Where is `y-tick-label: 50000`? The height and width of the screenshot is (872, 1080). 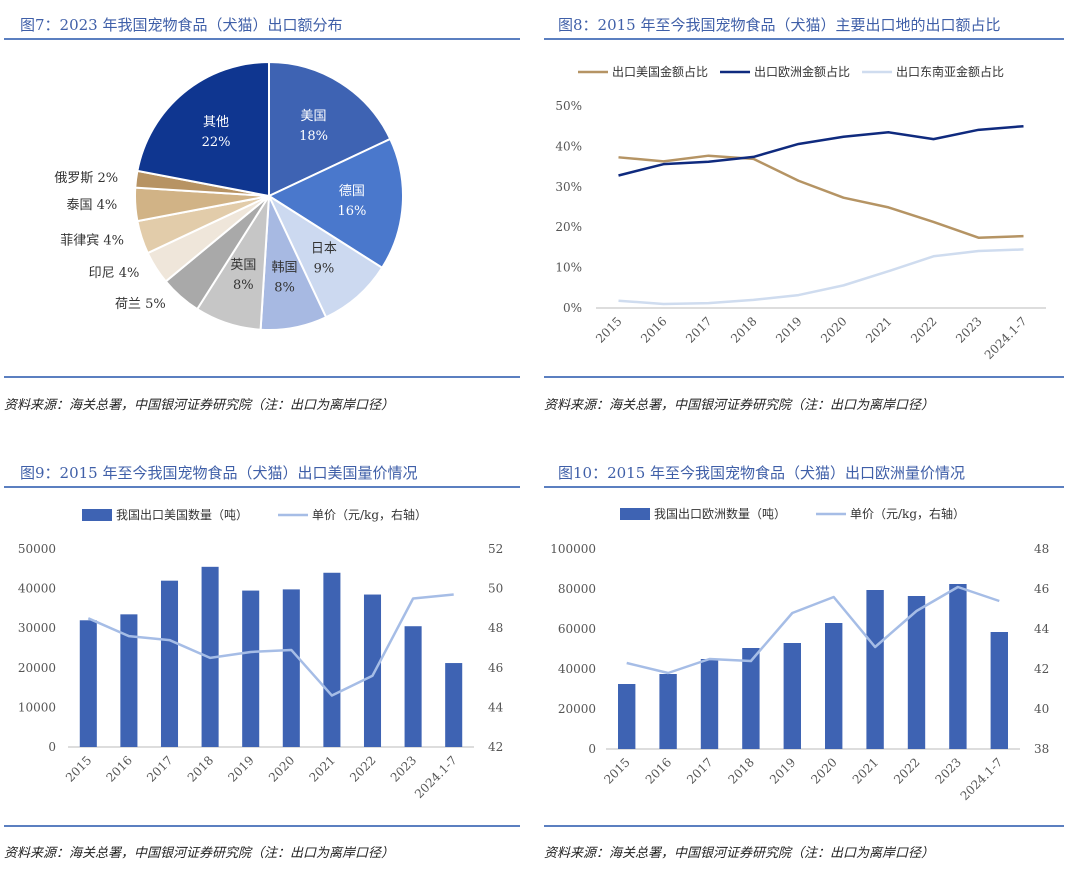
y-tick-label: 50000 is located at coordinates (37, 549).